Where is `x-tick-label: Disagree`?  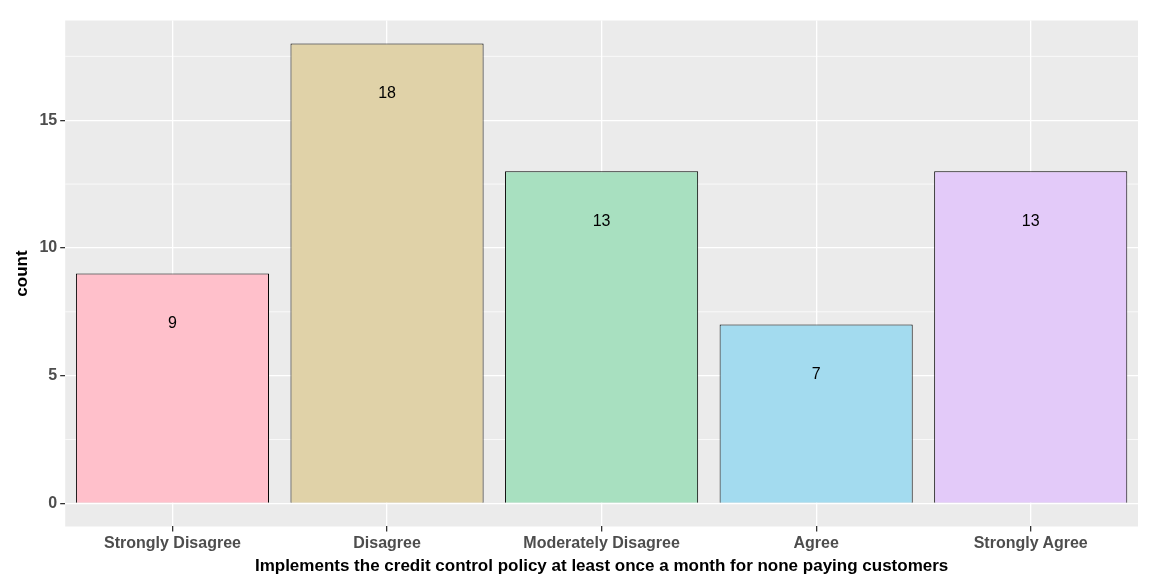 x-tick-label: Disagree is located at coordinates (387, 543).